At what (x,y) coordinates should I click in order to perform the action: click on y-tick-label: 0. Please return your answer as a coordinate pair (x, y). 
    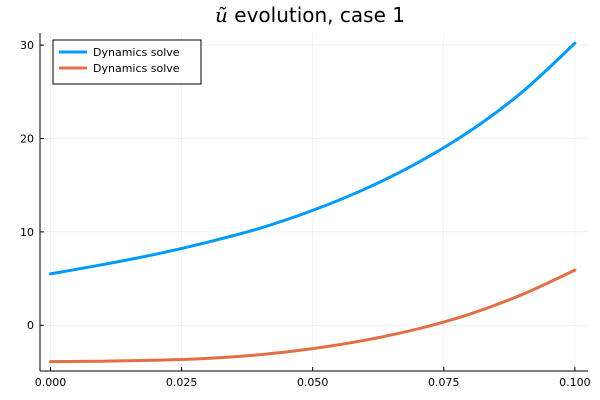
    Looking at the image, I should click on (30, 325).